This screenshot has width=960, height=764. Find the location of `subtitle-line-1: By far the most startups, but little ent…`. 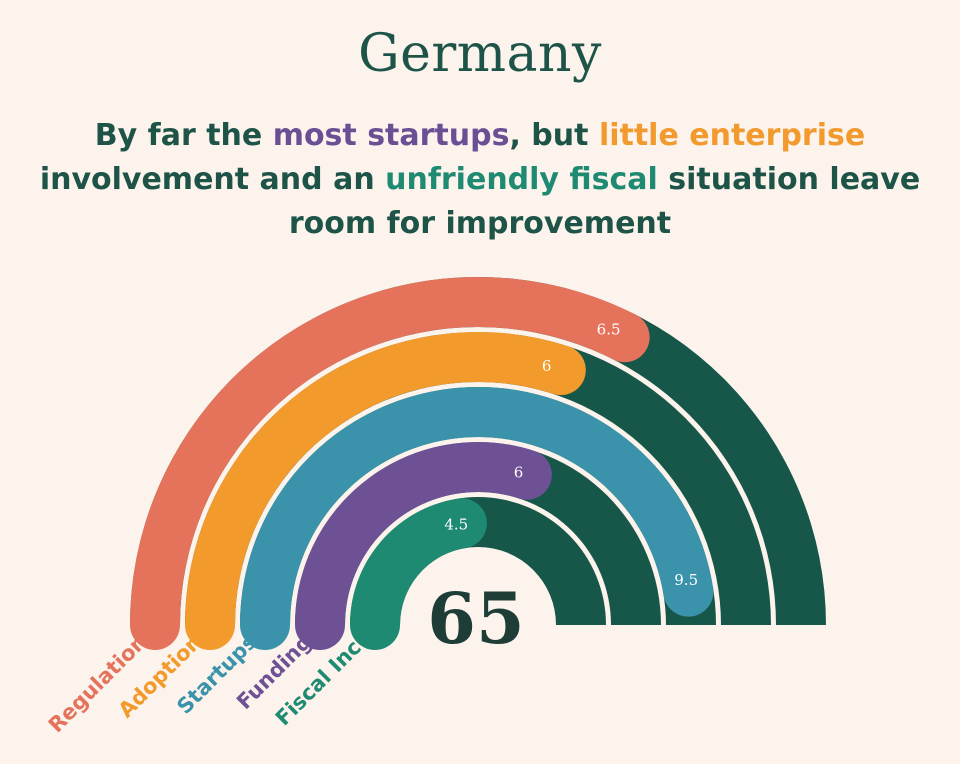

subtitle-line-1: By far the most startups, but little ent… is located at coordinates (480, 136).